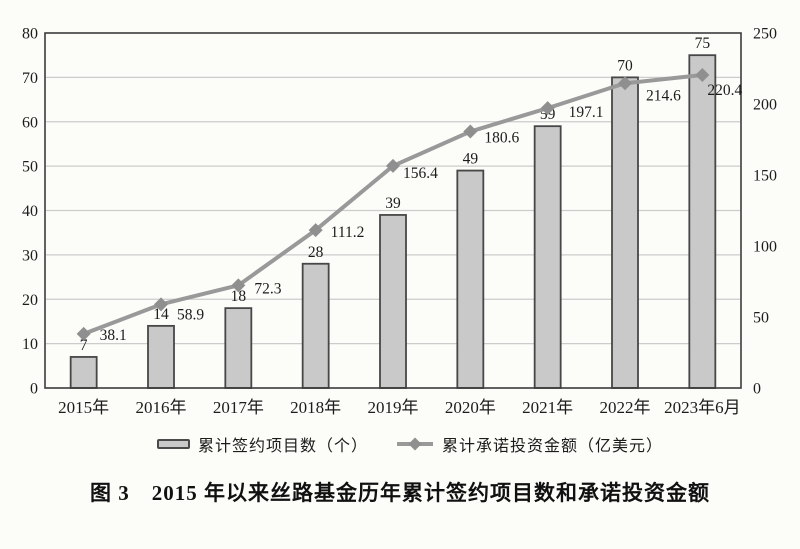 The image size is (800, 549). What do you see at coordinates (348, 232) in the screenshot?
I see `line-value-label: 111.2` at bounding box center [348, 232].